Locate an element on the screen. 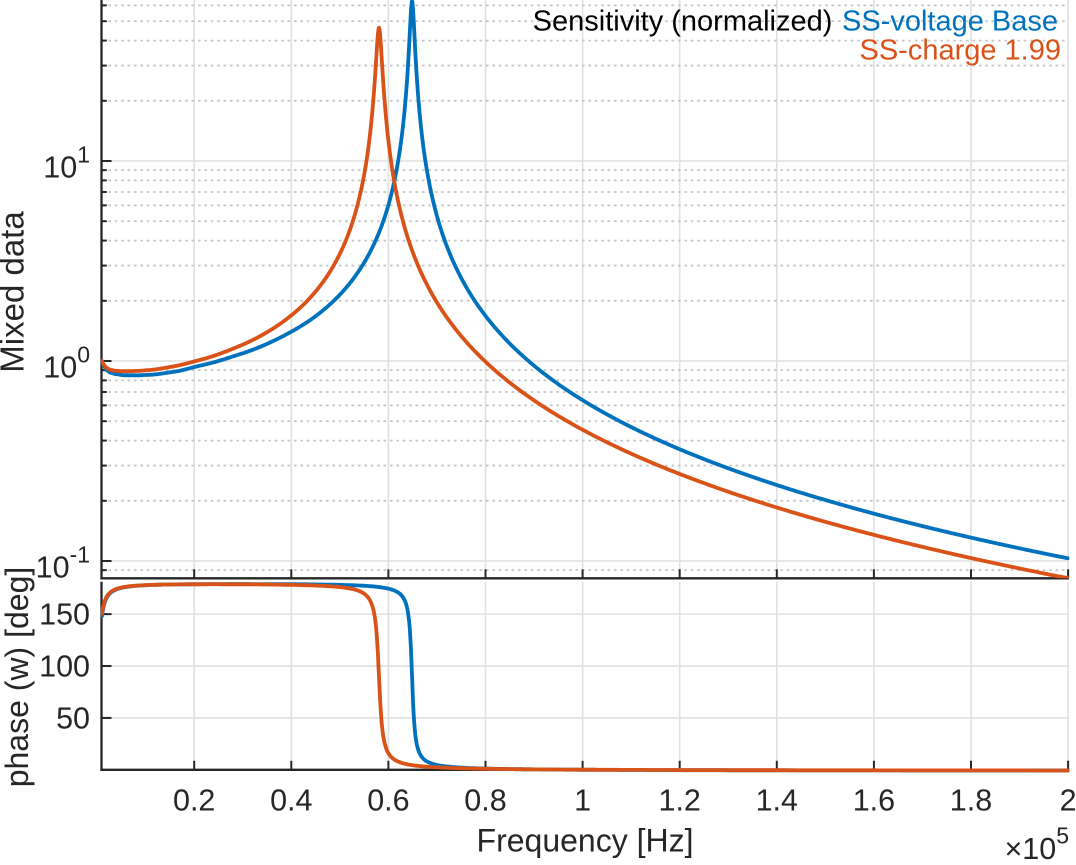 The image size is (1076, 865). svg-text:Sensitivity (normalized) SS-vo: Sensitivity (normalized) SS-voltage Base is located at coordinates (795, 22).